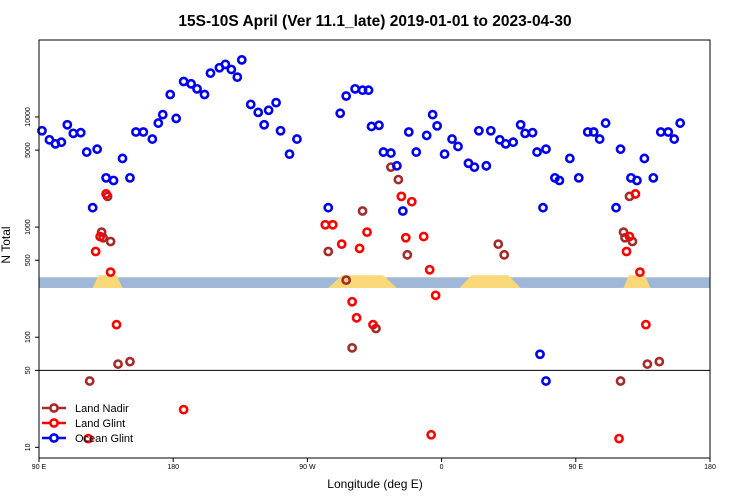 Image resolution: width=750 pixels, height=500 pixels. I want to click on y-tick-label: 100, so click(28, 337).